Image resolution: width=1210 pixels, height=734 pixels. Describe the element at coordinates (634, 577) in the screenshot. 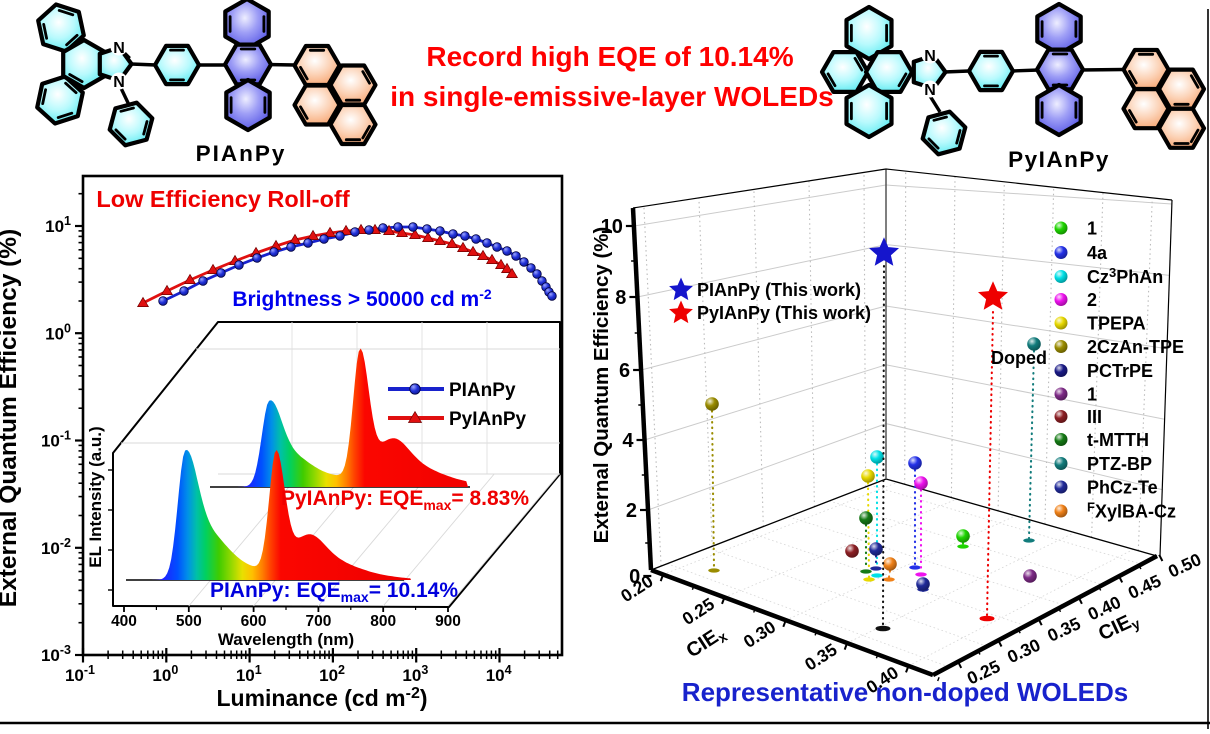

I see `svg-text: 0` at that location.